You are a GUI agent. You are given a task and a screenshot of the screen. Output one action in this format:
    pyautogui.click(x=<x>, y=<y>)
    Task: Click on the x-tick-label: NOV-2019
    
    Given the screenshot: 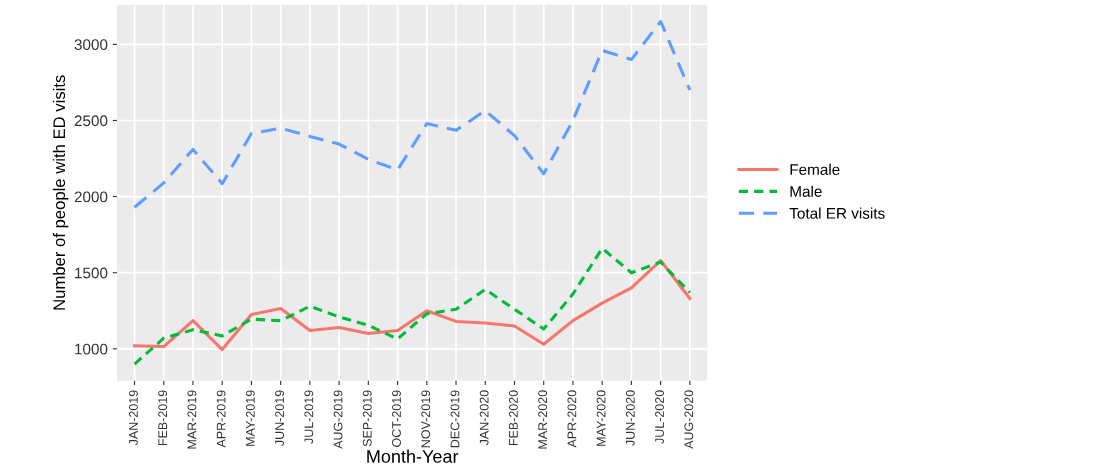 What is the action you would take?
    pyautogui.click(x=426, y=419)
    